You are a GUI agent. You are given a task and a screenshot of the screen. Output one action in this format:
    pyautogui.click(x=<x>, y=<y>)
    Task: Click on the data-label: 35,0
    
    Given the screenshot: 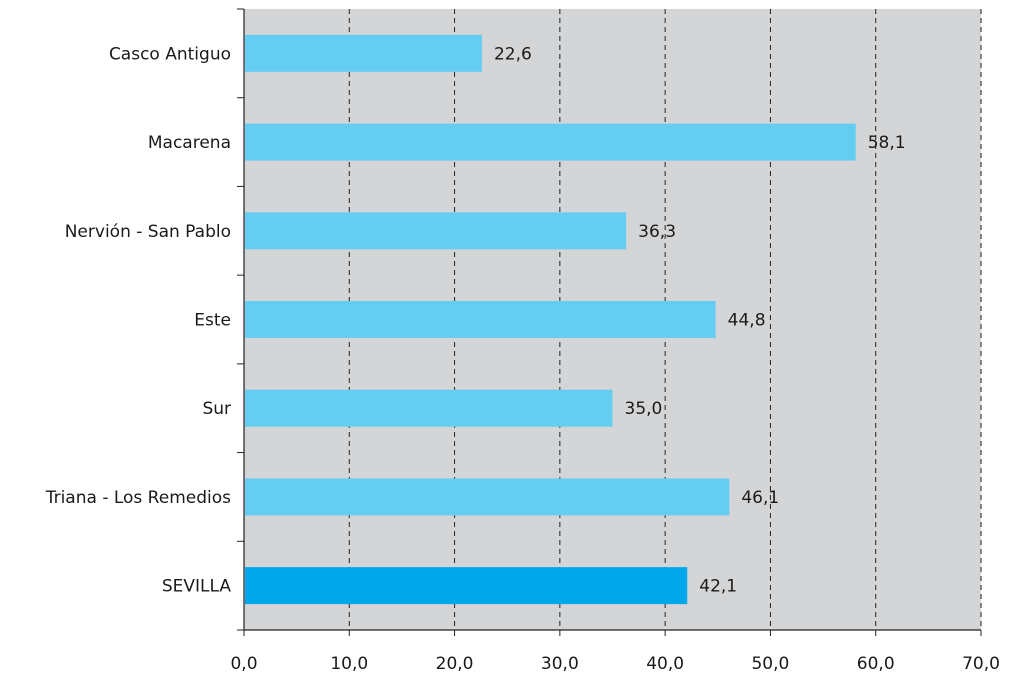 What is the action you would take?
    pyautogui.click(x=644, y=409)
    